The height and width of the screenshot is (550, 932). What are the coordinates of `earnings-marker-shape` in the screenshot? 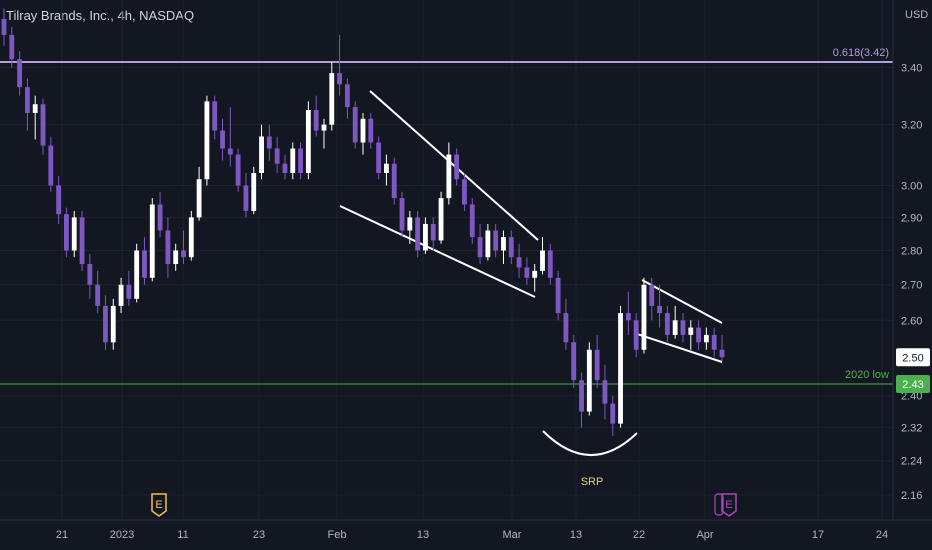 It's located at (729, 505).